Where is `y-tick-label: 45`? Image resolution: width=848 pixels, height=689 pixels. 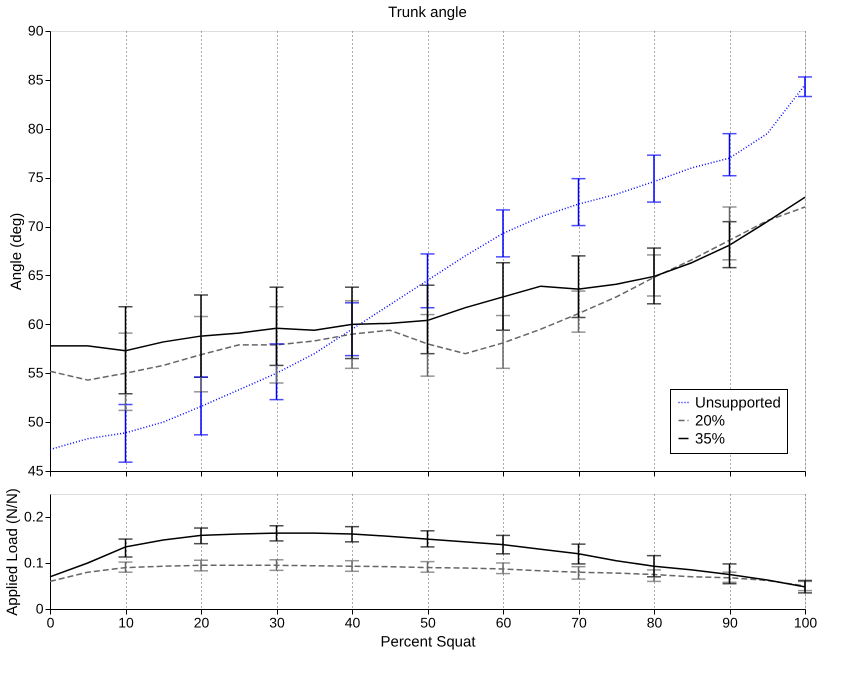 y-tick-label: 45 is located at coordinates (36, 470).